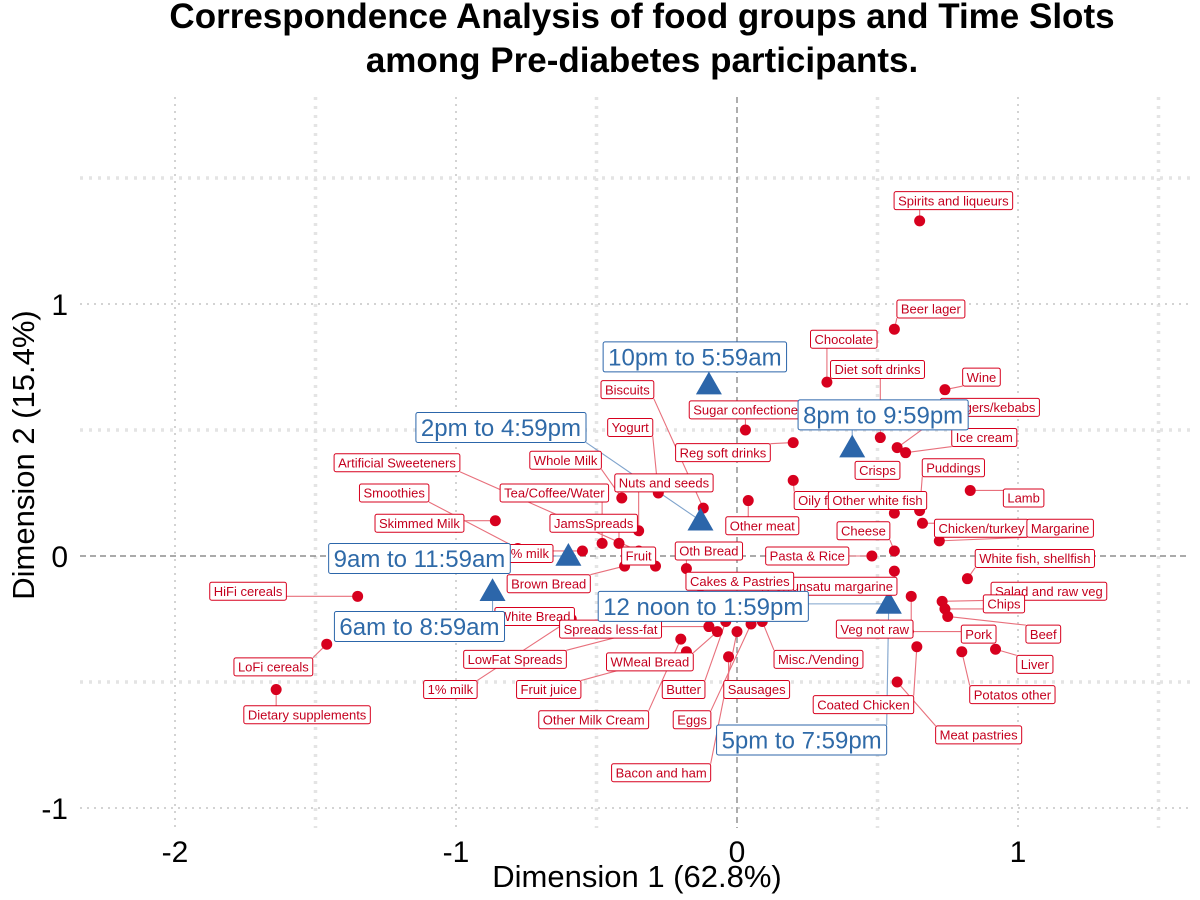 Image resolution: width=1200 pixels, height=900 pixels. Describe the element at coordinates (175, 852) in the screenshot. I see `x-tick-label: -2` at that location.